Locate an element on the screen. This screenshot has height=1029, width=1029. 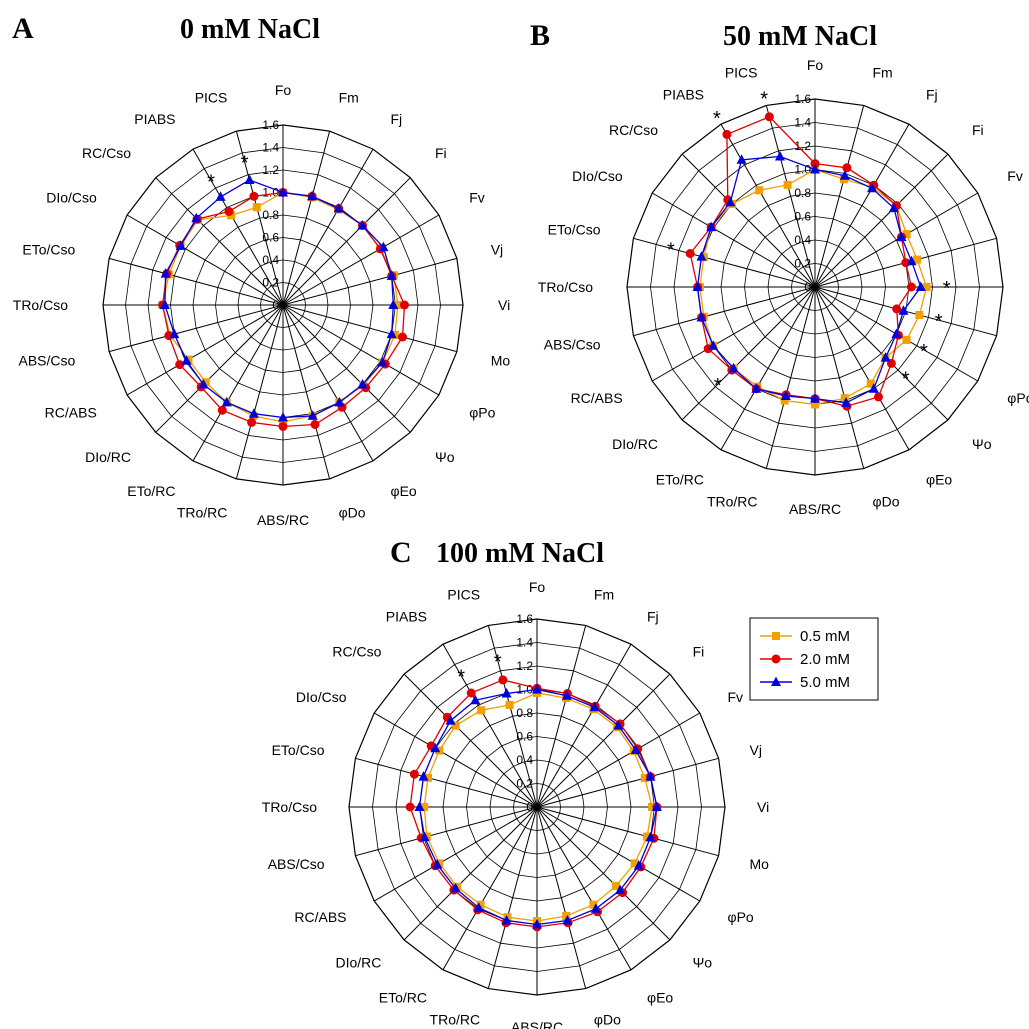
radar-grid is located at coordinates (537, 807).